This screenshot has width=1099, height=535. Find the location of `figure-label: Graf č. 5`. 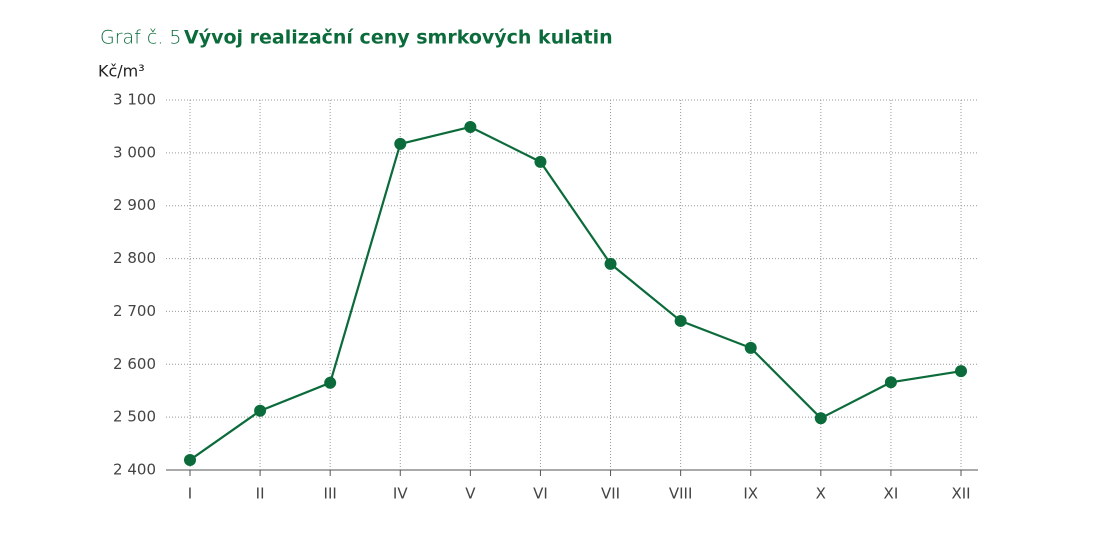

figure-label: Graf č. 5 is located at coordinates (141, 38).